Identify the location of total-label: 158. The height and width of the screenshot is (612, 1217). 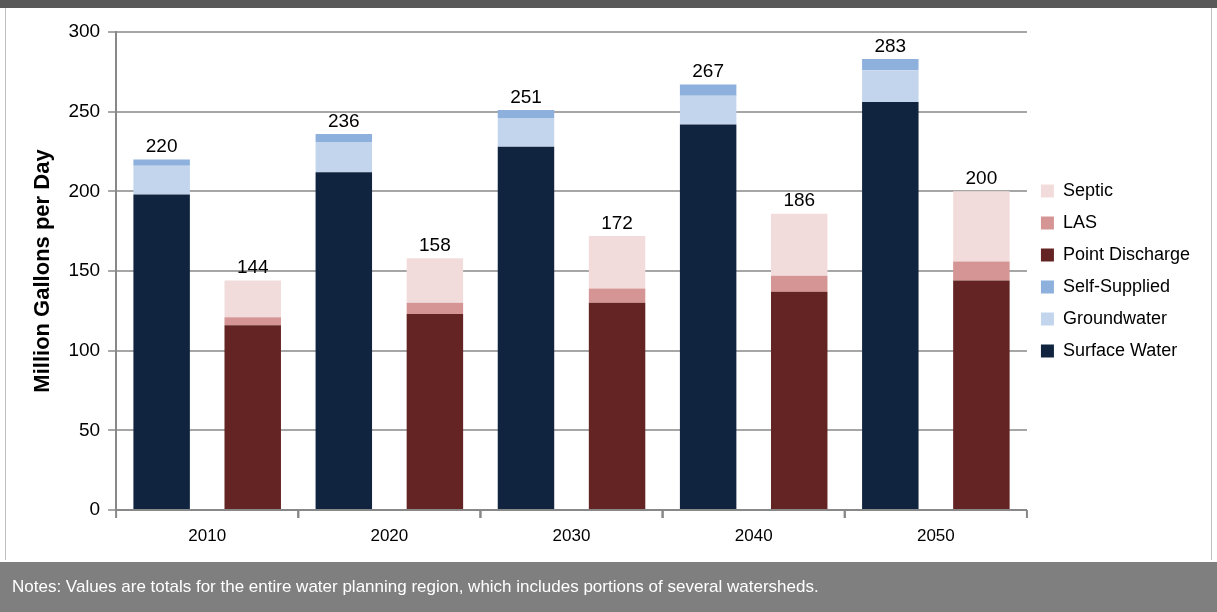
(435, 244).